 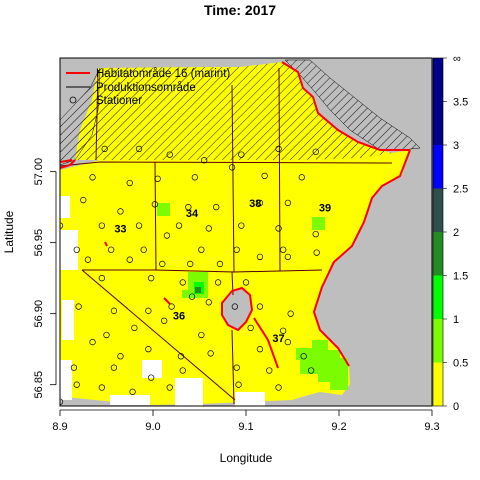 What do you see at coordinates (163, 74) in the screenshot?
I see `legend-habitat-label: Habitatområde 16 (marint)` at bounding box center [163, 74].